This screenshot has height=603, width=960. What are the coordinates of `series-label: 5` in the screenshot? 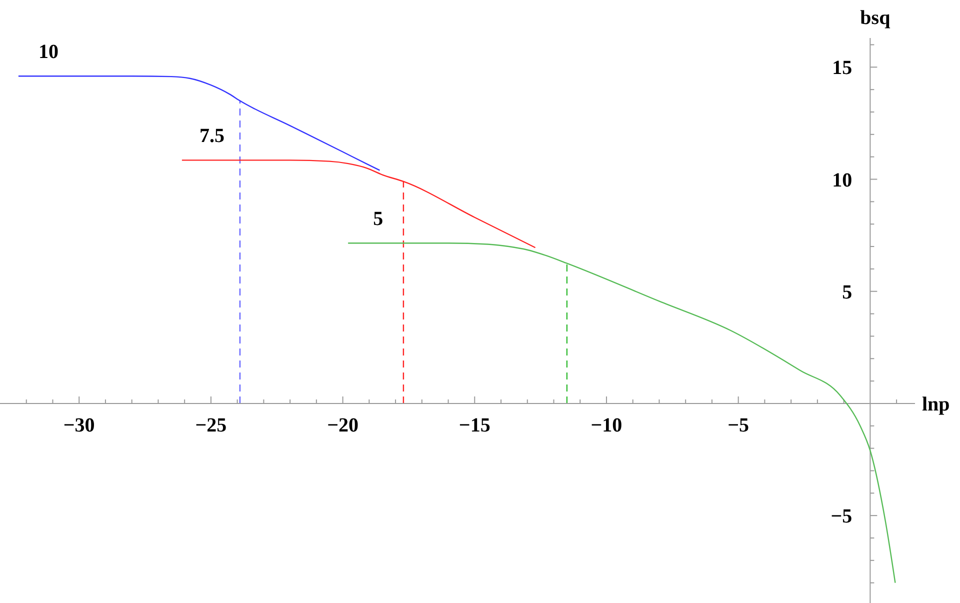 It's located at (378, 219).